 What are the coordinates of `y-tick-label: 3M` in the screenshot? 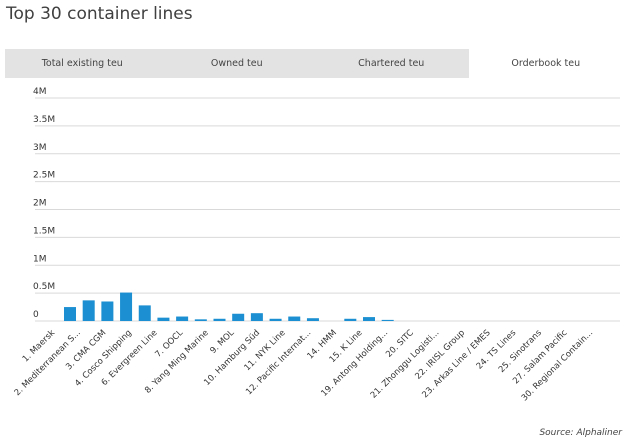 It's located at (40, 148).